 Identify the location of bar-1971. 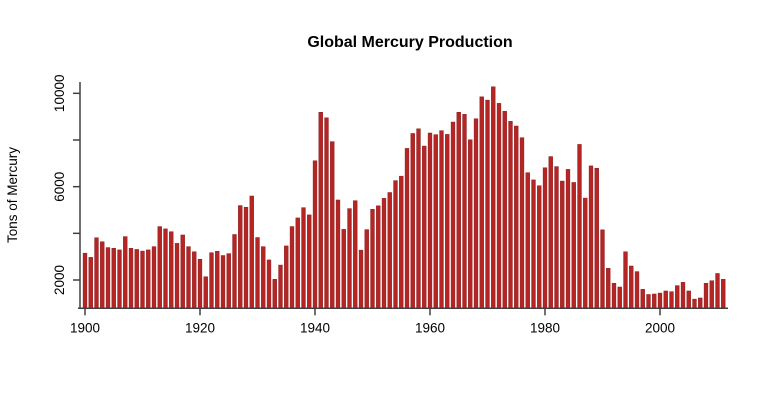
(493, 197).